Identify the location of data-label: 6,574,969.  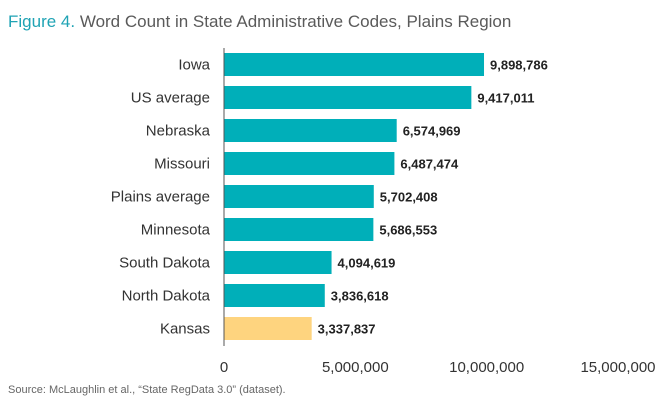
(432, 131).